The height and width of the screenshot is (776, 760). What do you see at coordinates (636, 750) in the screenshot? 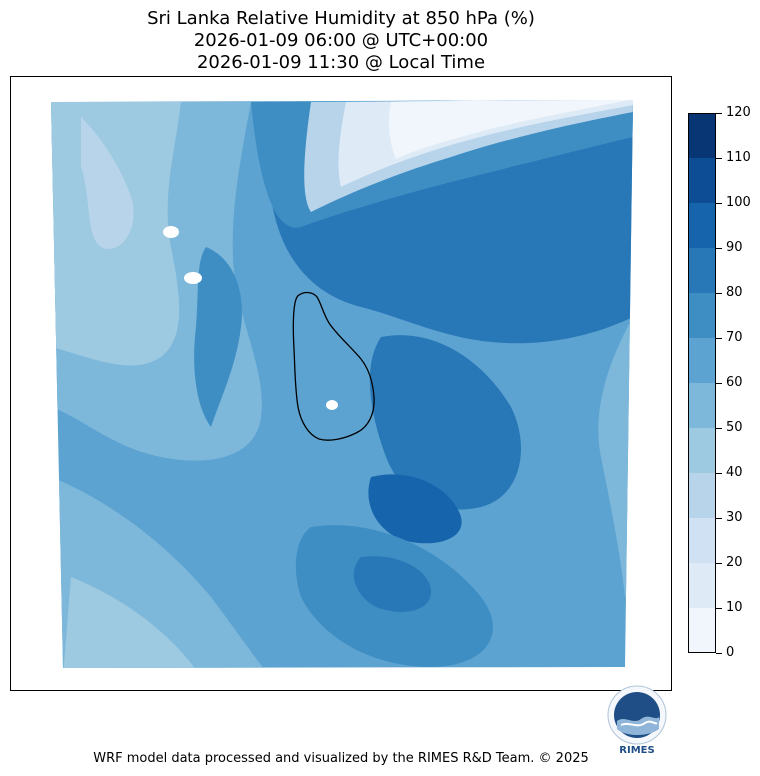
I see `logo-text: RIMES` at bounding box center [636, 750].